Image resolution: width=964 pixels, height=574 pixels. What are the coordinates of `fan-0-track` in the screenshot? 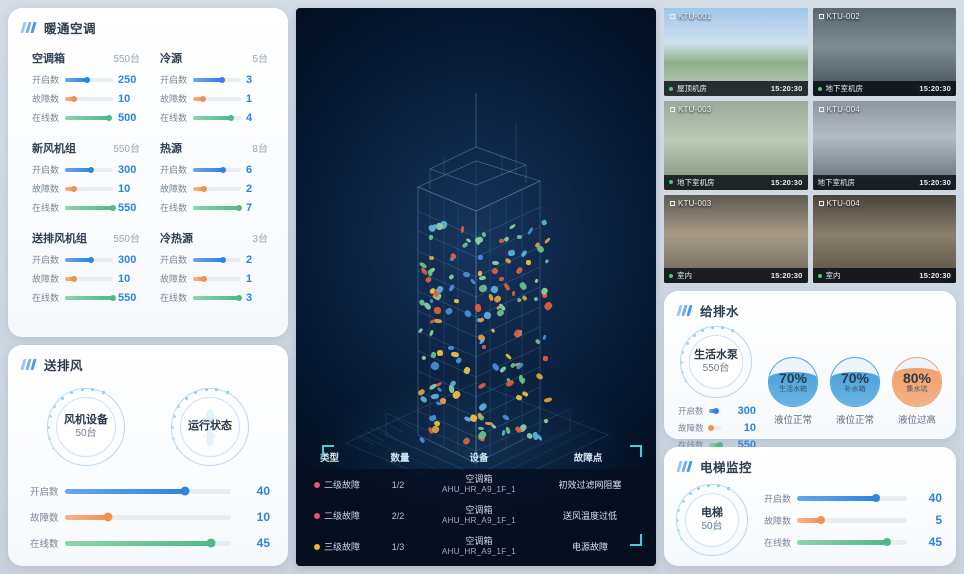 It's located at (148, 491).